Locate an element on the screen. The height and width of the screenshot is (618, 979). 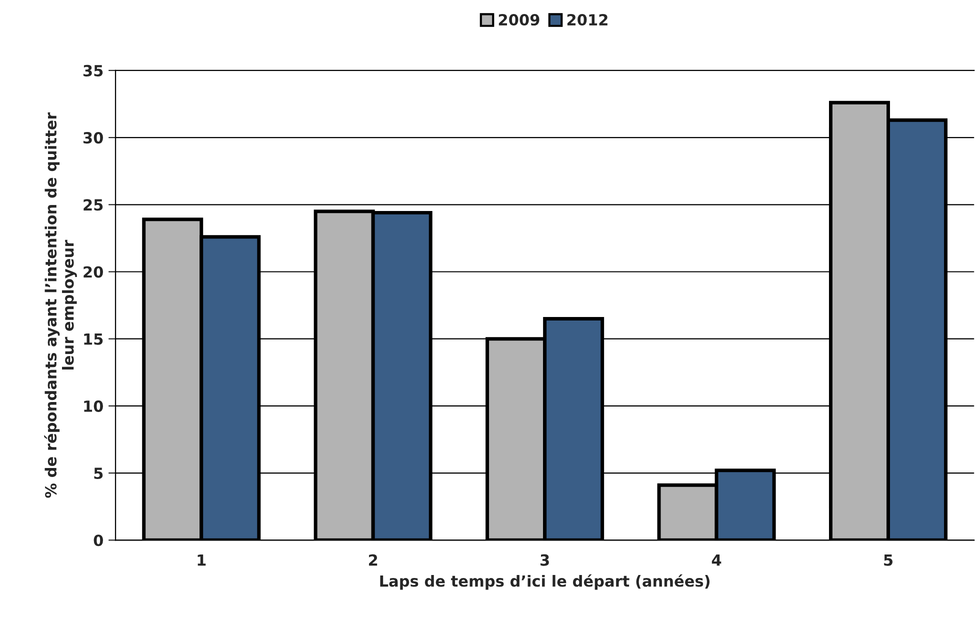
y-tick-label: 20 is located at coordinates (93, 272).